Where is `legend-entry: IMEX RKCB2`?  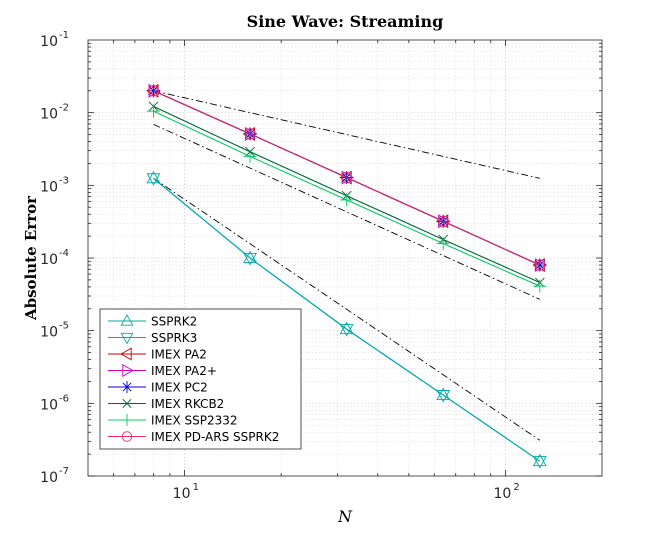 legend-entry: IMEX RKCB2 is located at coordinates (166, 404).